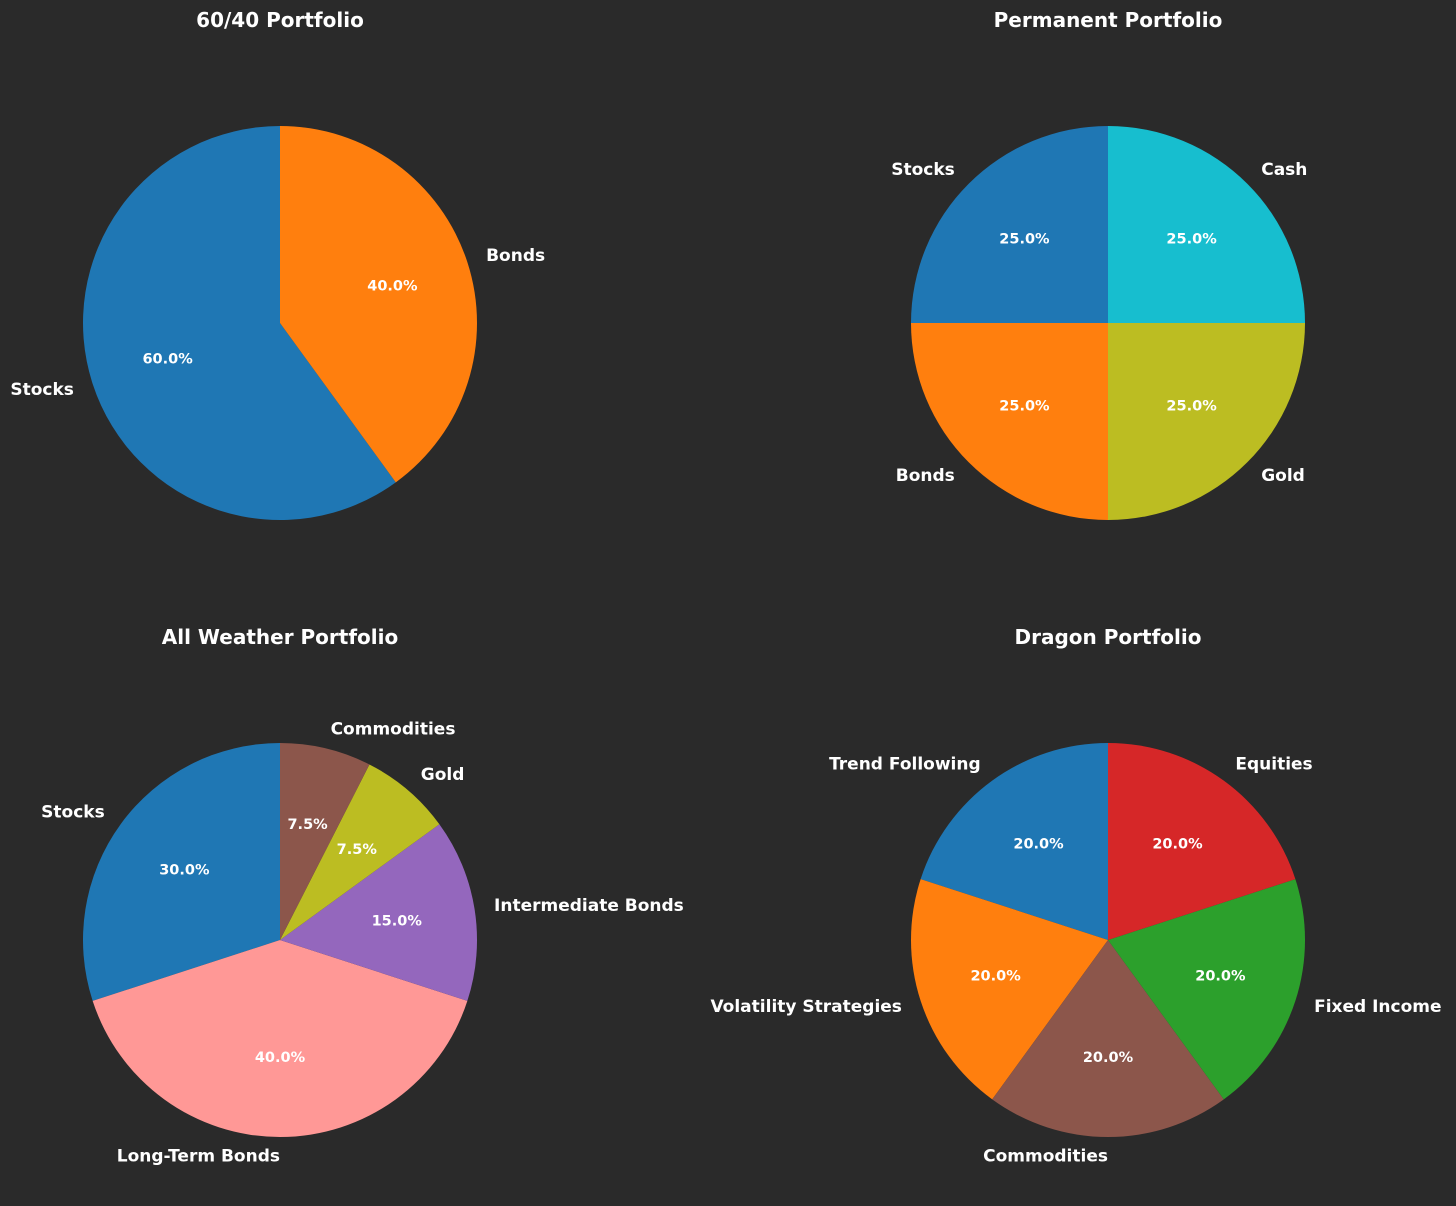 This screenshot has width=1456, height=1206. What do you see at coordinates (1009, 989) in the screenshot?
I see `pie-slice-volatility-strategies` at bounding box center [1009, 989].